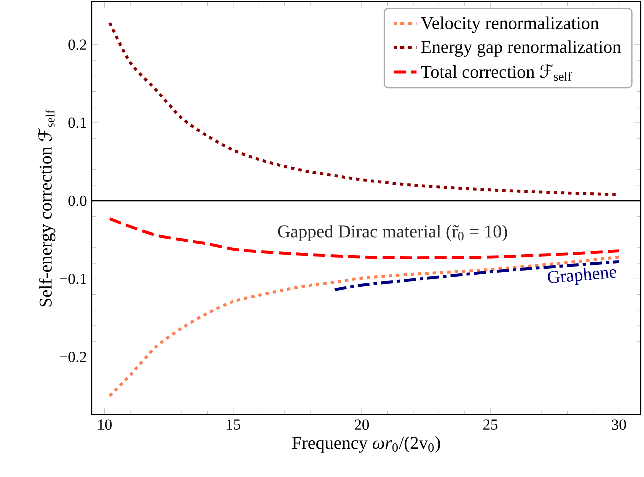  I want to click on y-tick-label: 0.0, so click(77, 201).